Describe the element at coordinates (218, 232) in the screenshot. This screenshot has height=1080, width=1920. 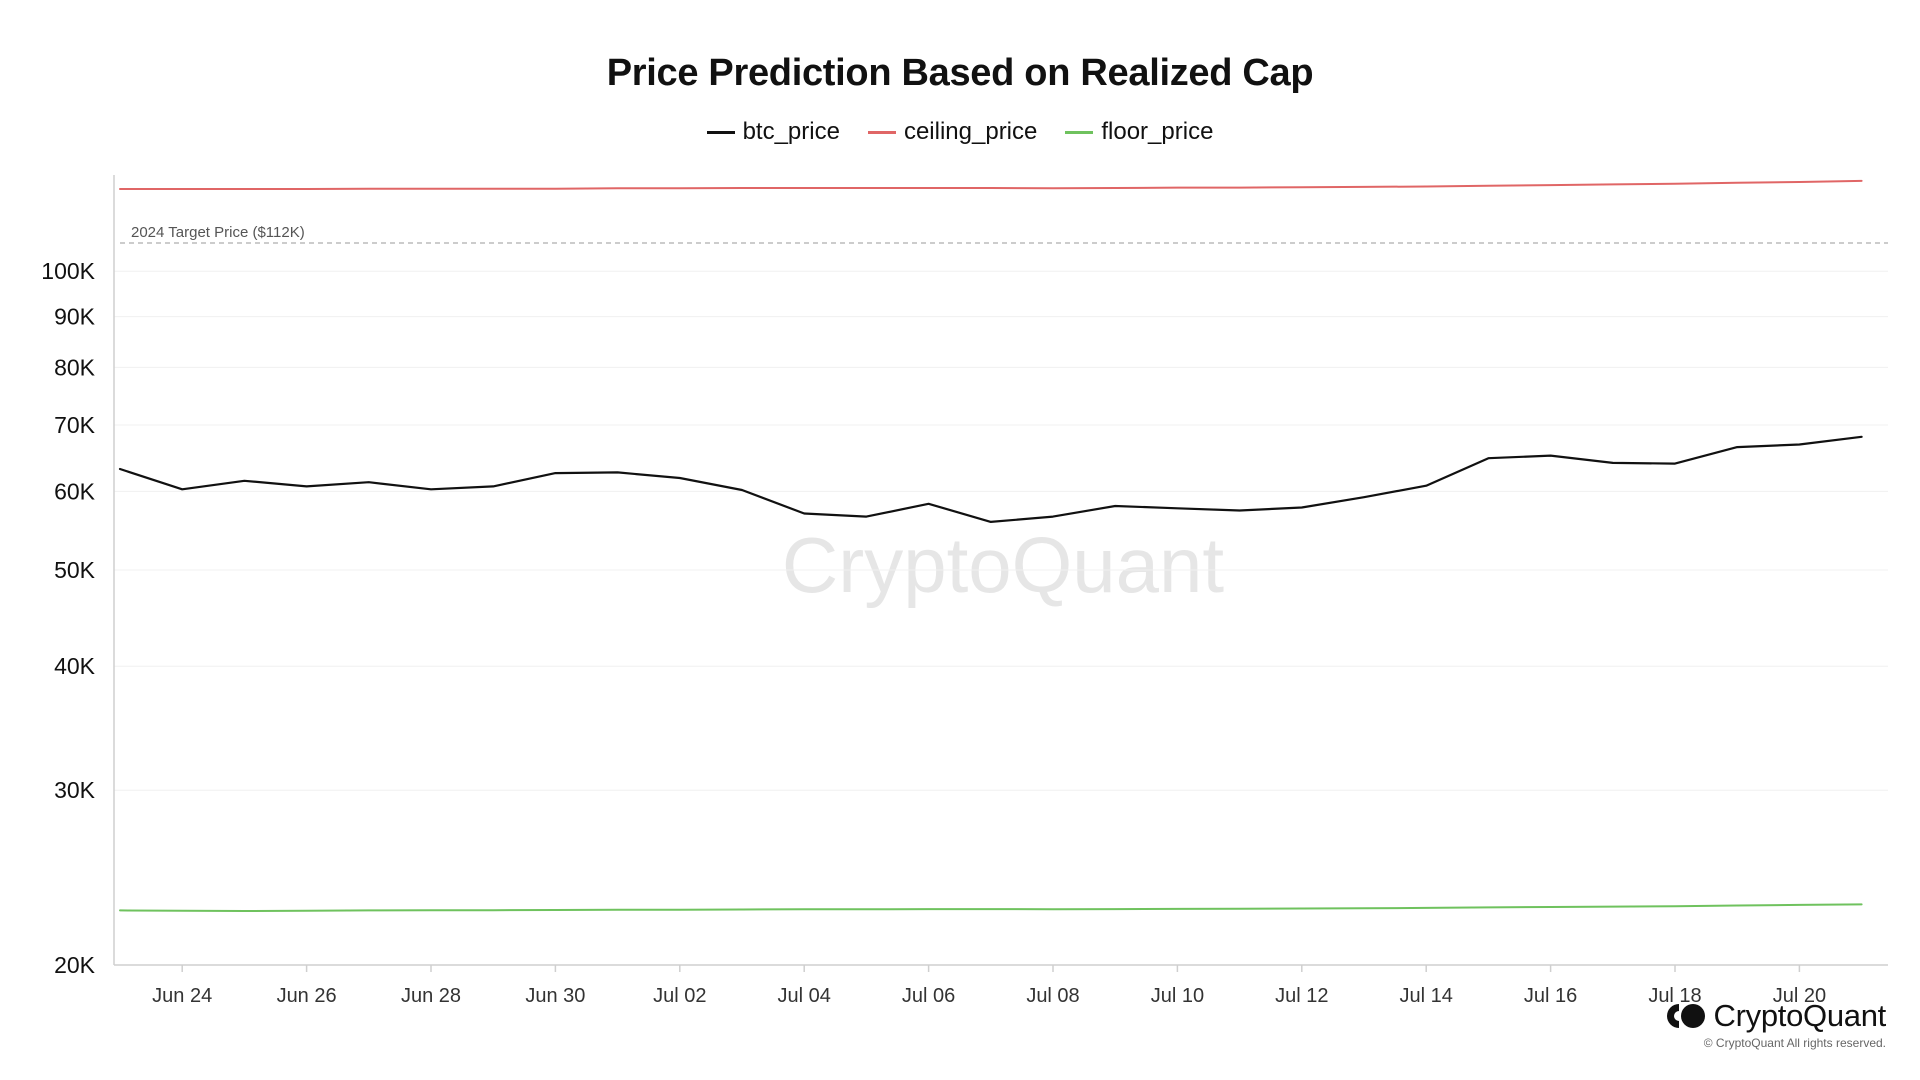
I see `target-price-label: 2024 Target Price ($112K)` at that location.